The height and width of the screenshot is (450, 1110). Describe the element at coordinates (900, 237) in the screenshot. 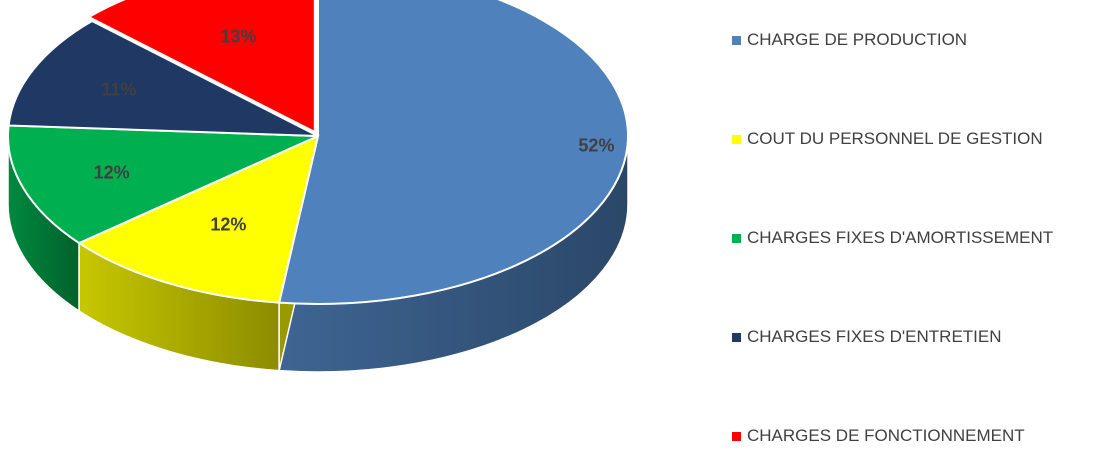

I see `legend-label: CHARGES FIXES D'AMORTISSEMENT` at that location.